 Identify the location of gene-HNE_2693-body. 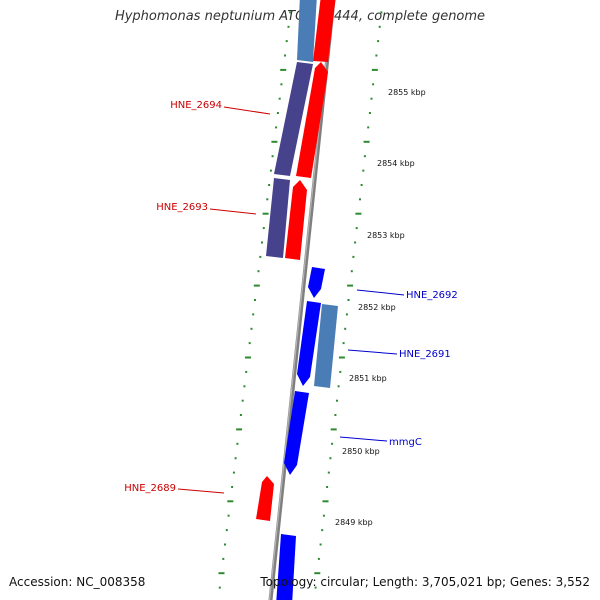
(278, 218).